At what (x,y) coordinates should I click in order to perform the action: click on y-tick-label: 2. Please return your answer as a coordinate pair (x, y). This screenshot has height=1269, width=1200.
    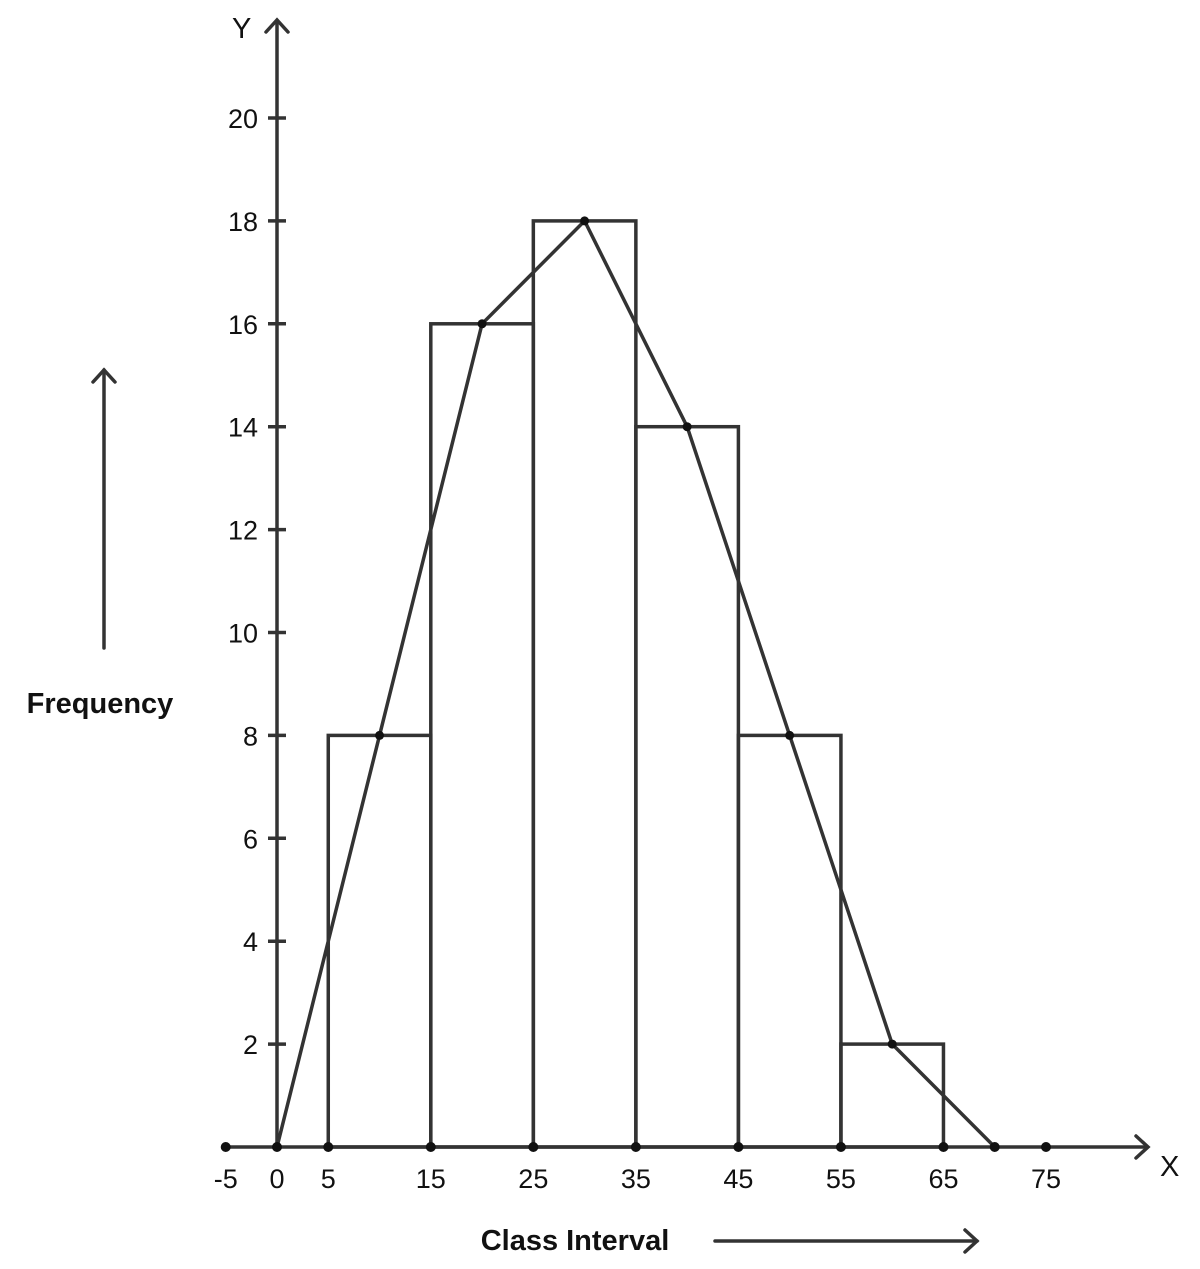
    Looking at the image, I should click on (250, 1045).